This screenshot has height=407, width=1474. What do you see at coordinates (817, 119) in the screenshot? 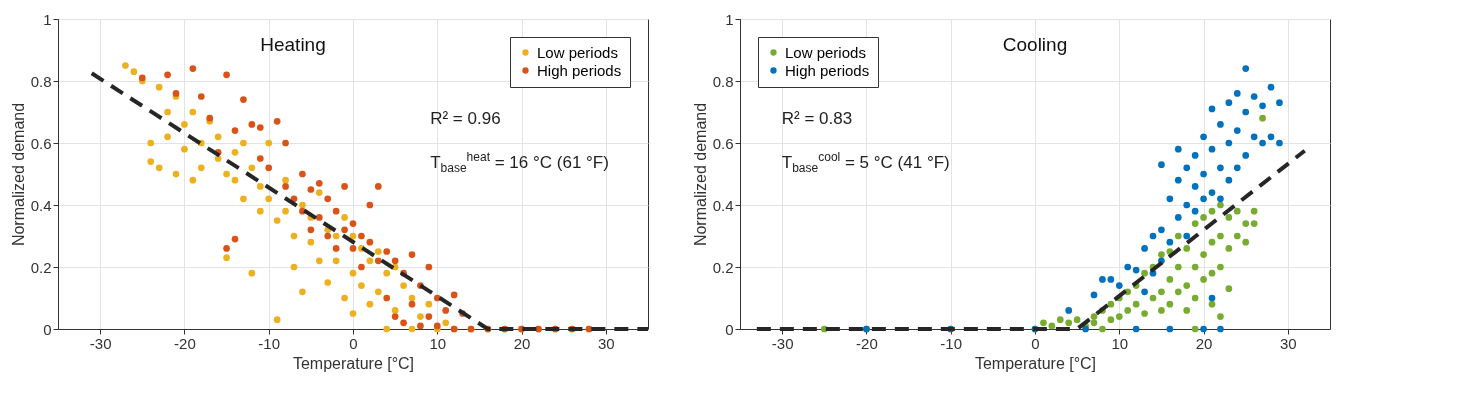
I see `annotation: R² = 0.83` at bounding box center [817, 119].